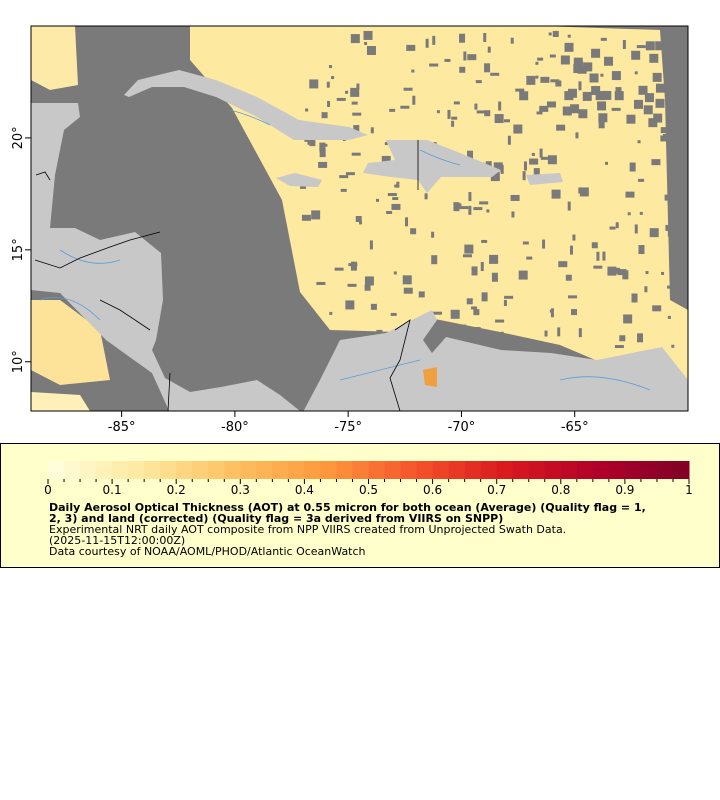 The width and height of the screenshot is (720, 800). Describe the element at coordinates (176, 490) in the screenshot. I see `colorbar-tick-label: 0.2` at that location.